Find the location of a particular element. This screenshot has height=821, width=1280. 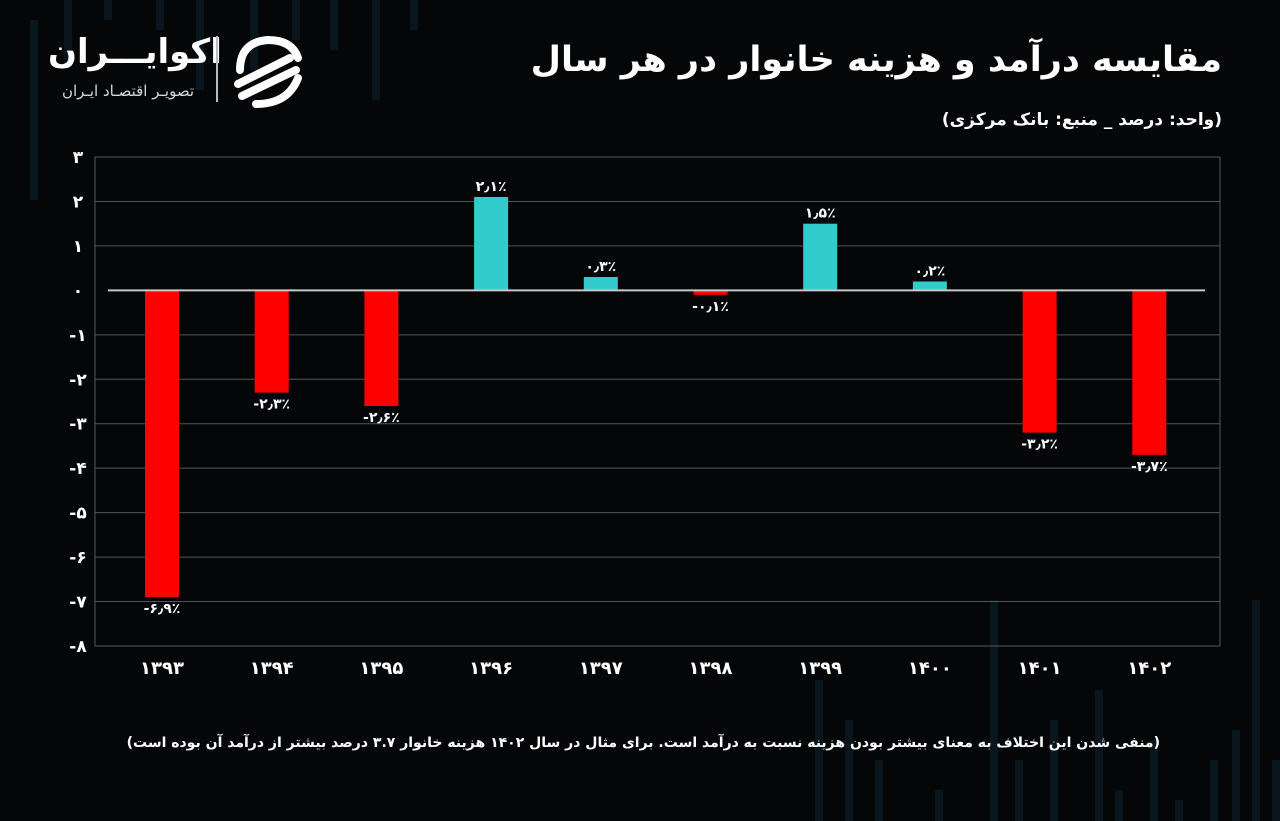

data-label: ۰٫۲٪ is located at coordinates (929, 271).